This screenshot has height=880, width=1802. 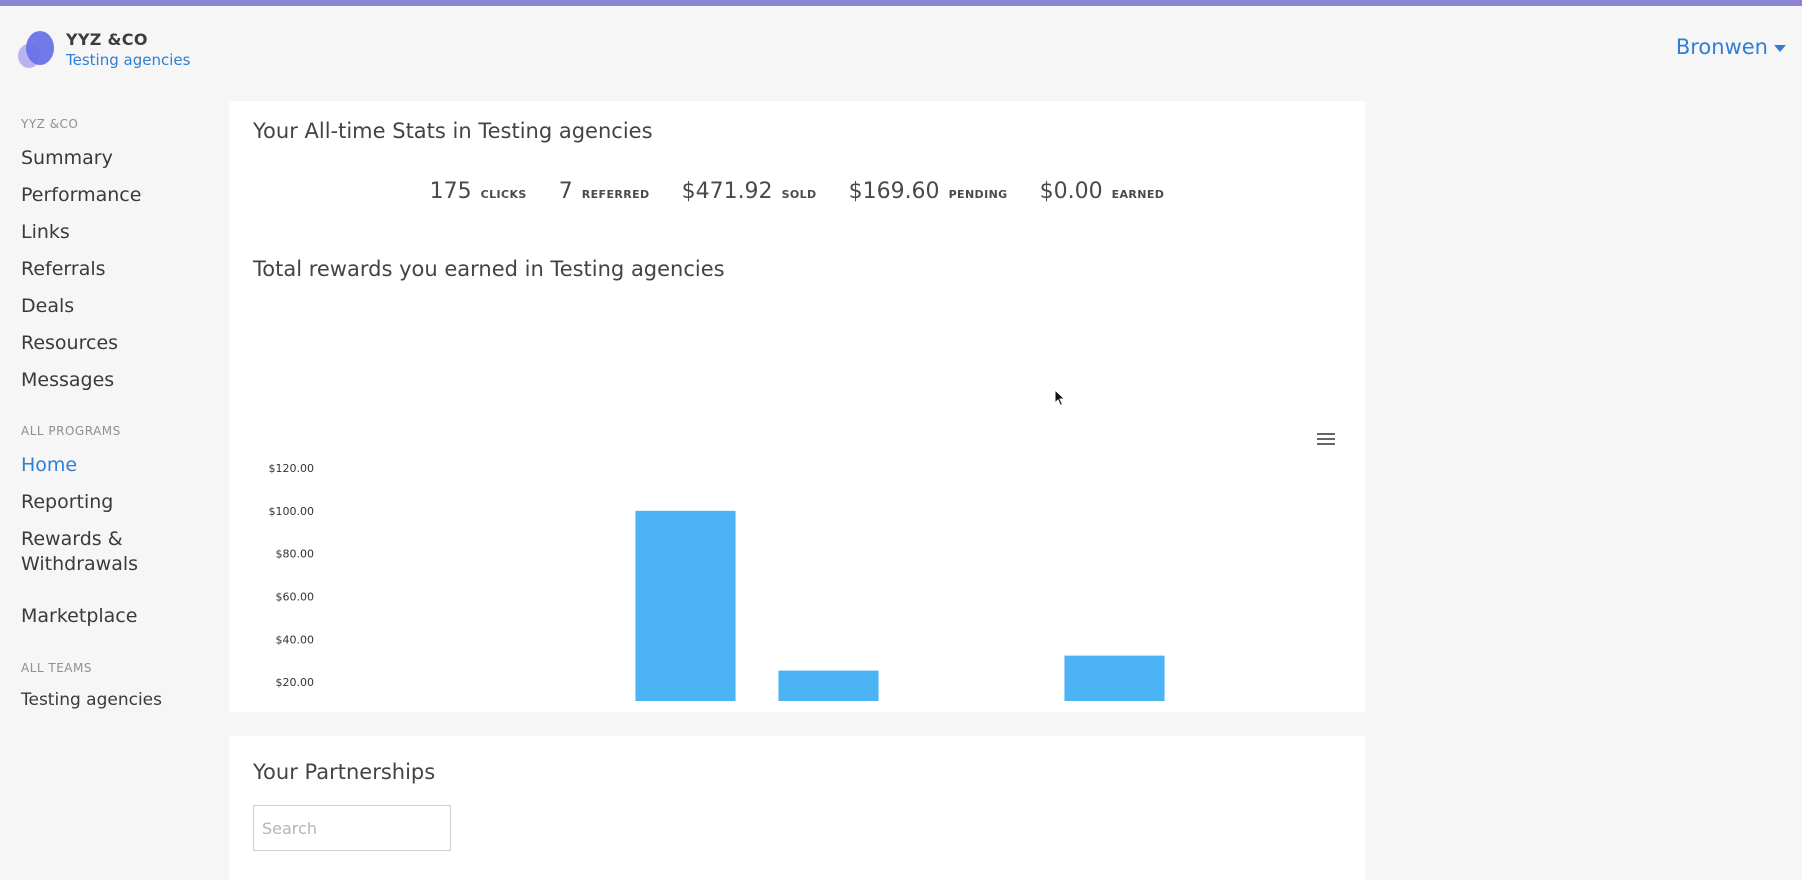 I want to click on sidebar-item-messages: Messages, so click(x=68, y=380).